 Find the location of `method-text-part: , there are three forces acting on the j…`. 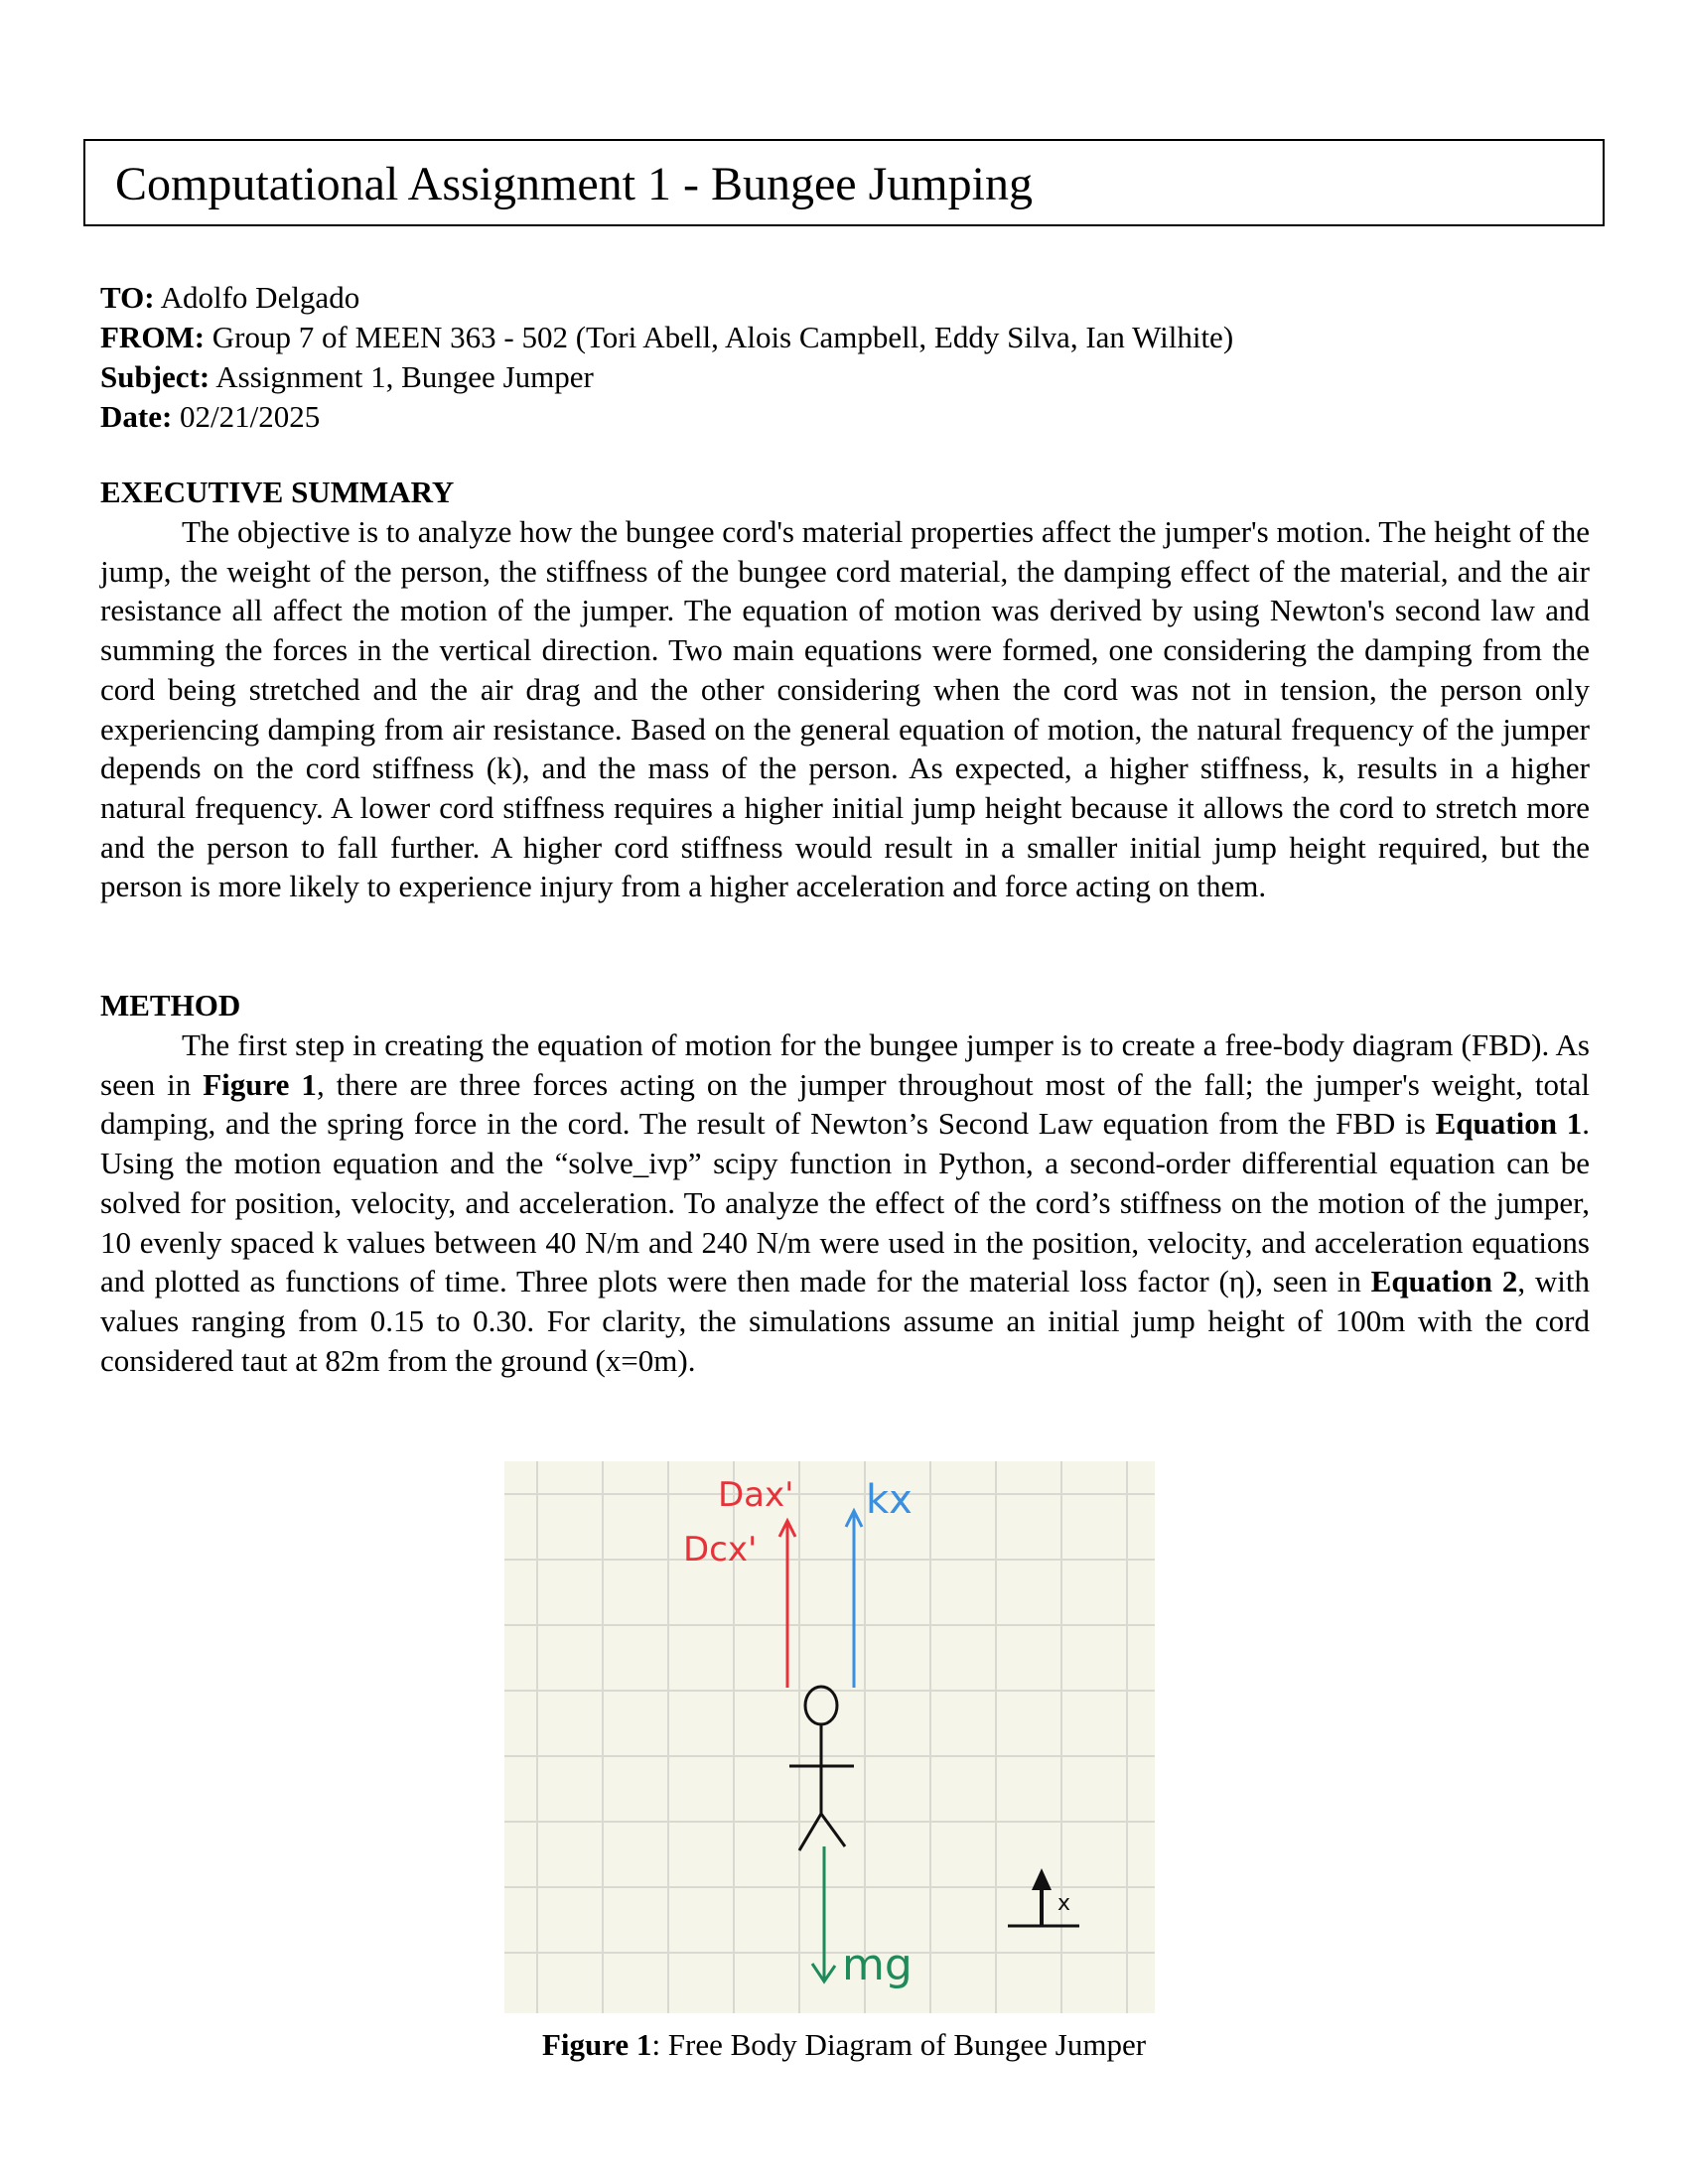

method-text-part: , there are three forces acting on the j… is located at coordinates (845, 1104).